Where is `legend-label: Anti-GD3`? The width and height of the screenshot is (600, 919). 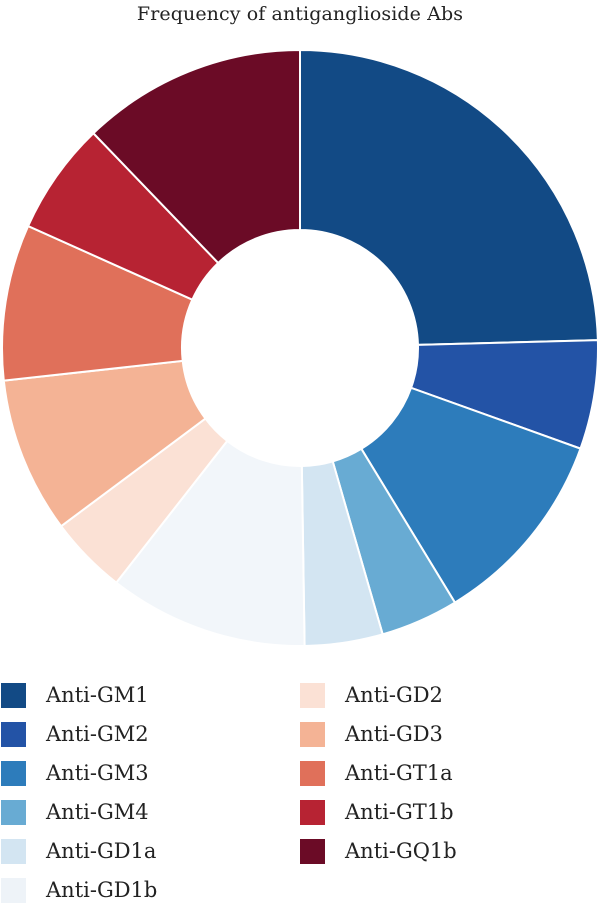
legend-label: Anti-GD3 is located at coordinates (394, 734).